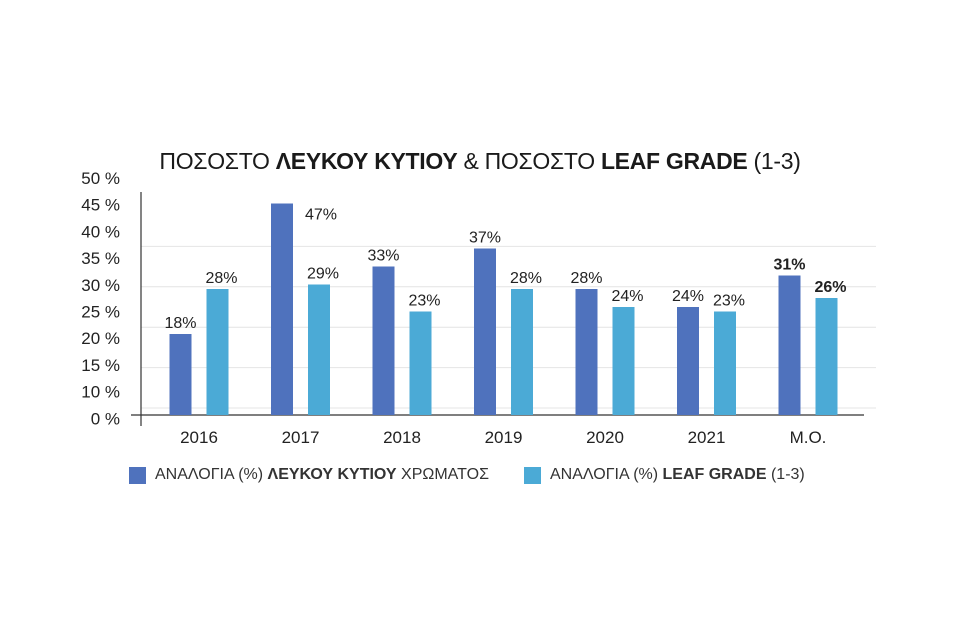 This screenshot has height=620, width=960. Describe the element at coordinates (774, 161) in the screenshot. I see `title-part-5: (1-3)` at that location.